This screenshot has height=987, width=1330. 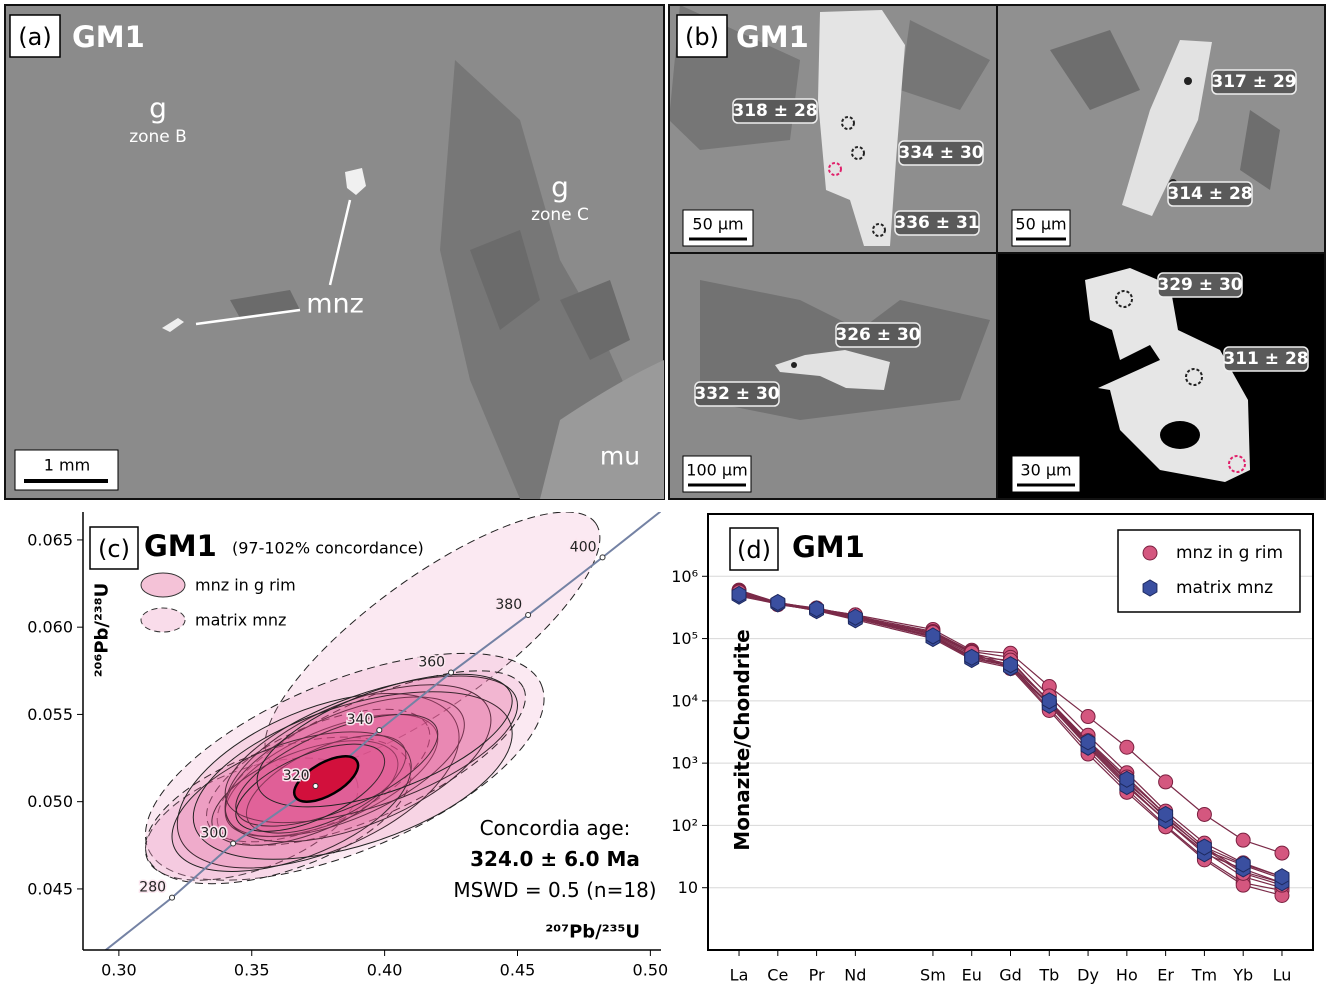 What do you see at coordinates (684, 638) in the screenshot?
I see `y-tick-label: 10⁵` at bounding box center [684, 638].